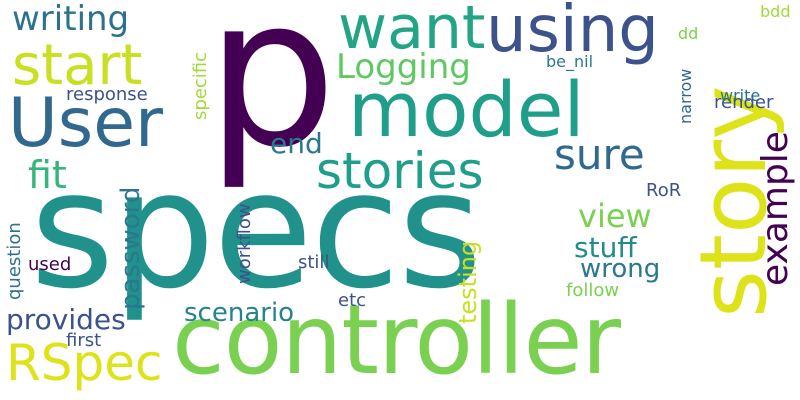  I want to click on word-narrow: narrow, so click(685, 96).